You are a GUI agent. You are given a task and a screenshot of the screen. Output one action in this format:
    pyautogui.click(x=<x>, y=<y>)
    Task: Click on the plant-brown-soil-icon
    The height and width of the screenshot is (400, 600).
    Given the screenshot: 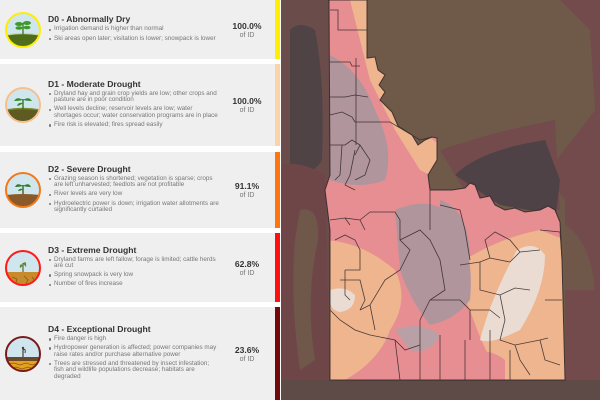 What is the action you would take?
    pyautogui.click(x=23, y=190)
    